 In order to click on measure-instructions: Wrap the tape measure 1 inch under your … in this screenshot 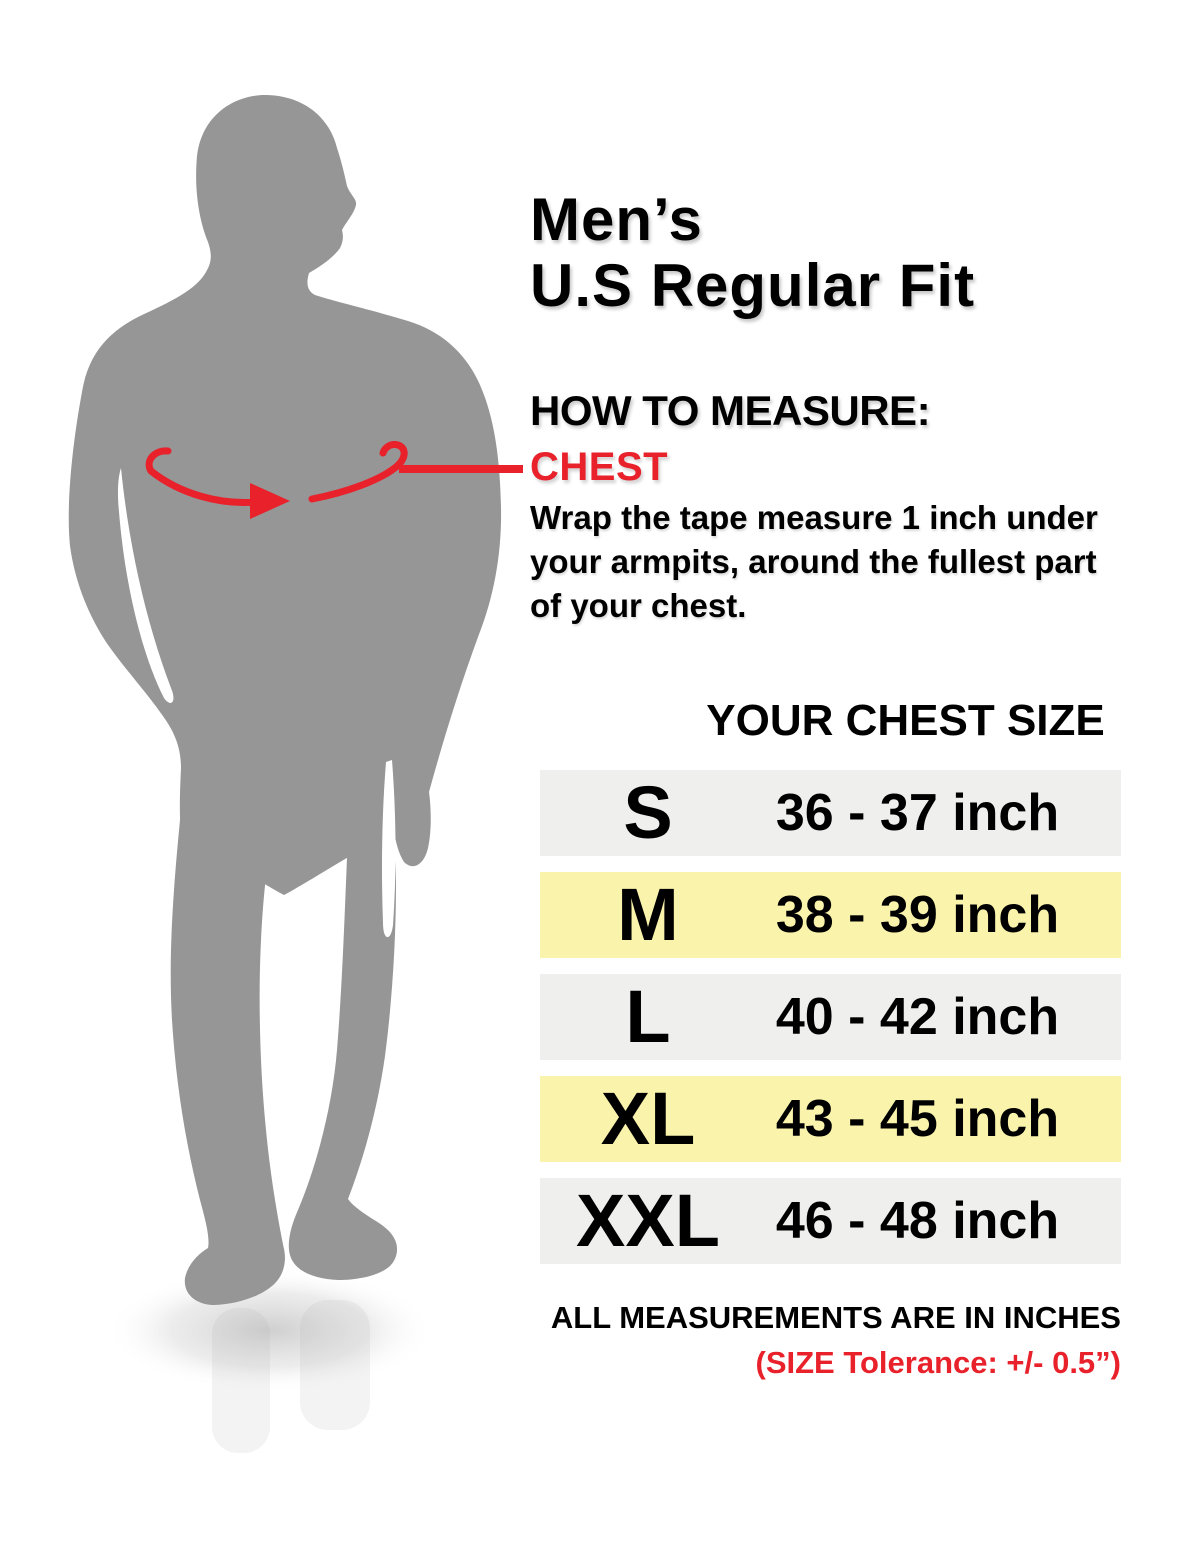, I will do `click(814, 561)`.